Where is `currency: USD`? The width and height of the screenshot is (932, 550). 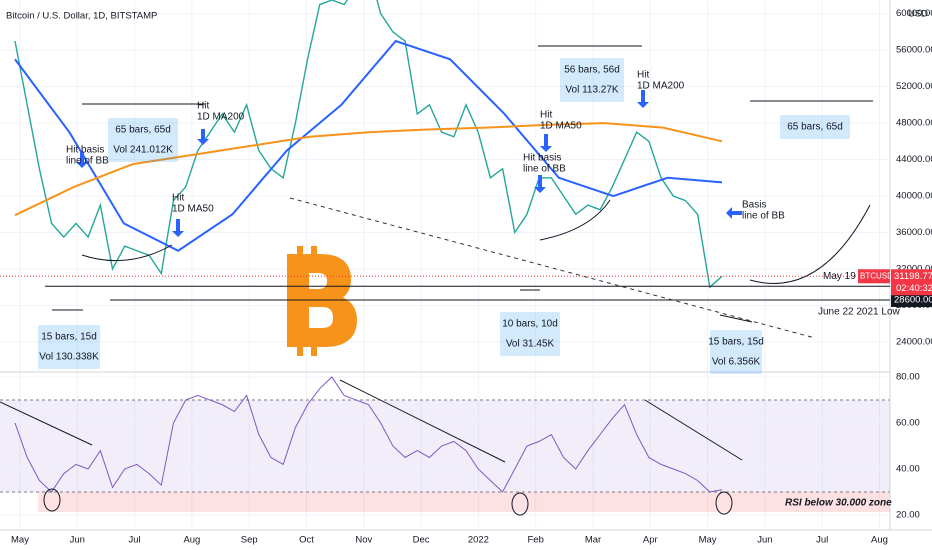 currency: USD is located at coordinates (918, 14).